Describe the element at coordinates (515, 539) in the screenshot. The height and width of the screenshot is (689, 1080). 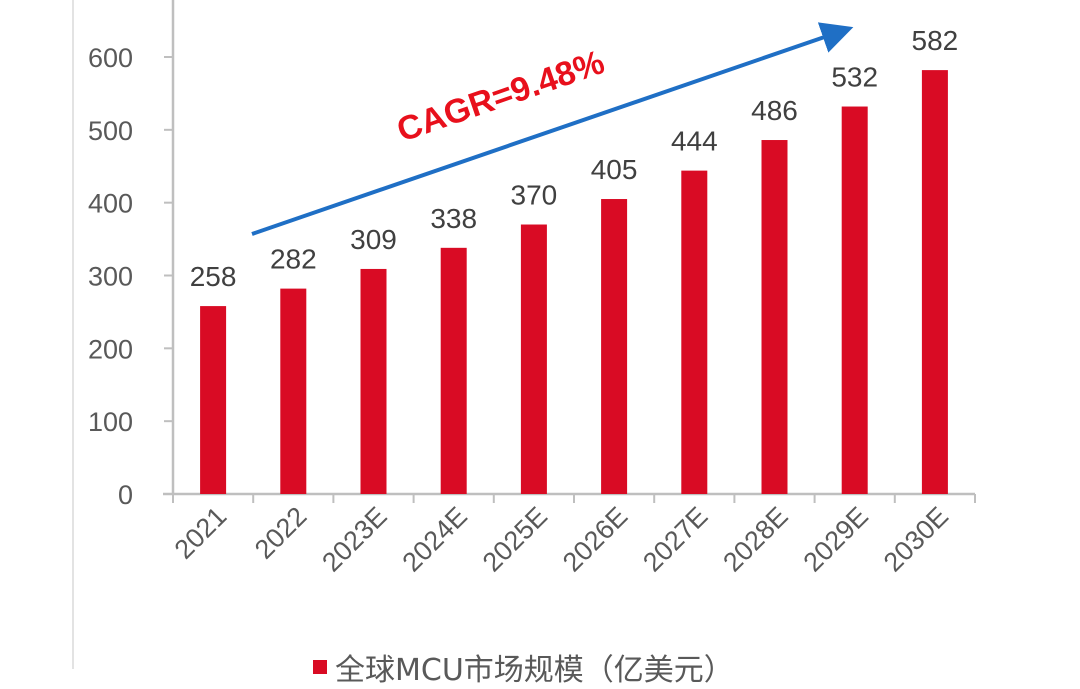
I see `x-tick-label: 2025E` at that location.